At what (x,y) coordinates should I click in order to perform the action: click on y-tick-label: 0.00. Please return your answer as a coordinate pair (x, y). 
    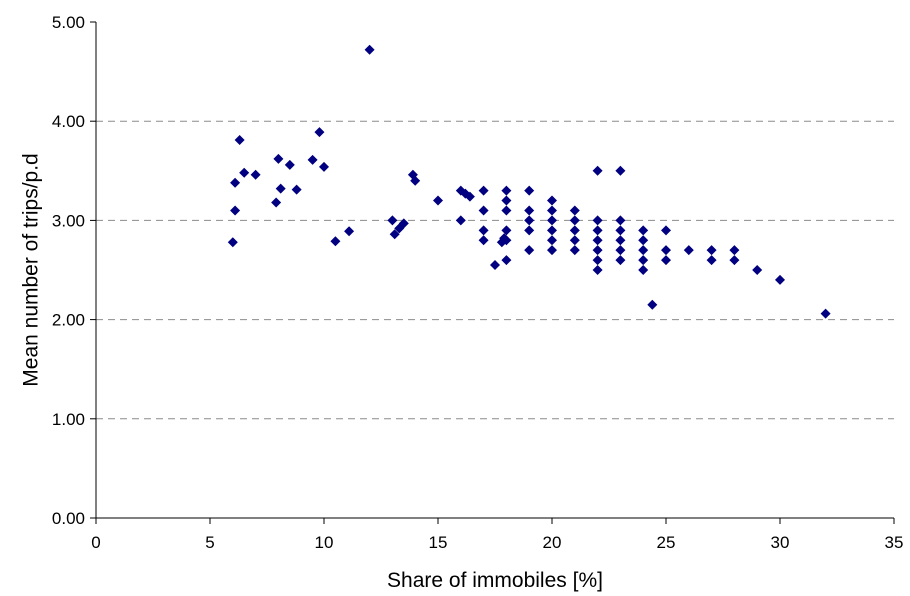
    Looking at the image, I should click on (68, 518).